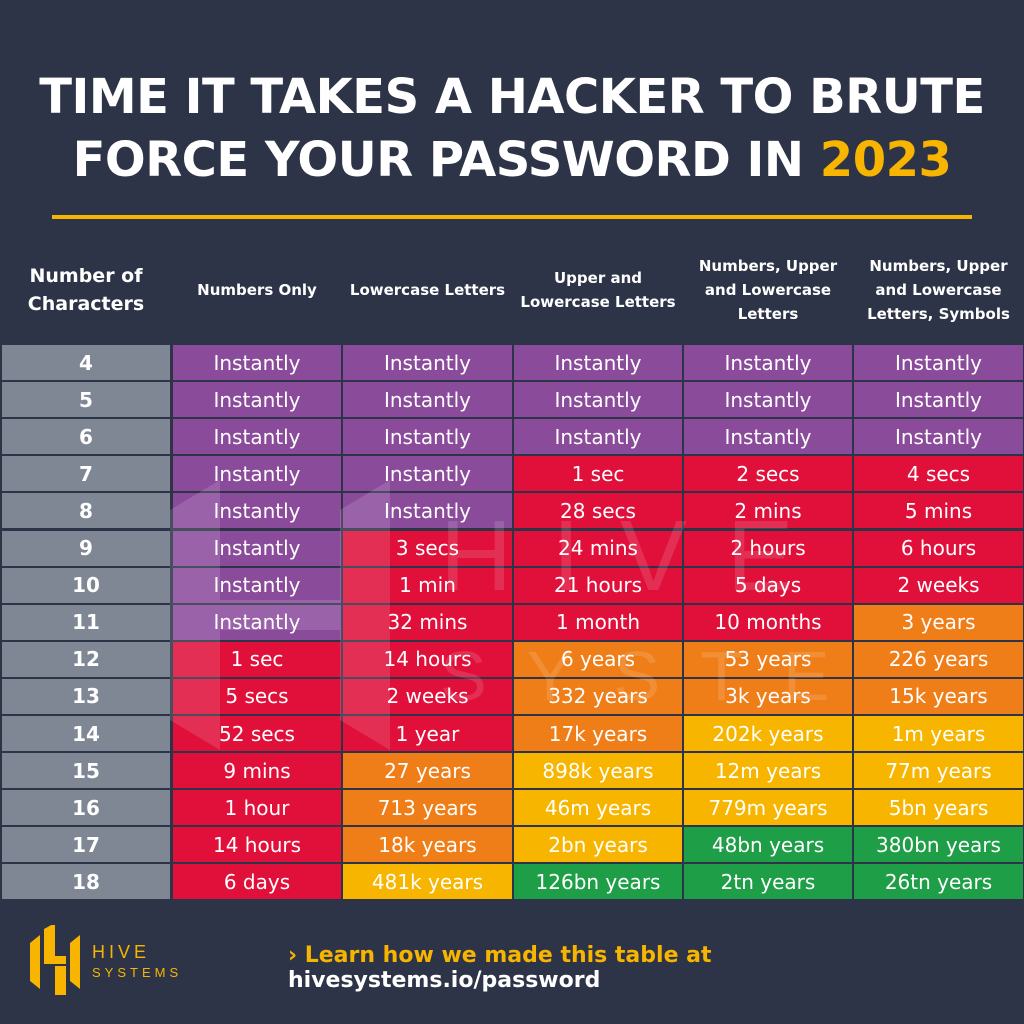 The height and width of the screenshot is (1024, 1024). Describe the element at coordinates (768, 585) in the screenshot. I see `time-cell: 5 days` at that location.